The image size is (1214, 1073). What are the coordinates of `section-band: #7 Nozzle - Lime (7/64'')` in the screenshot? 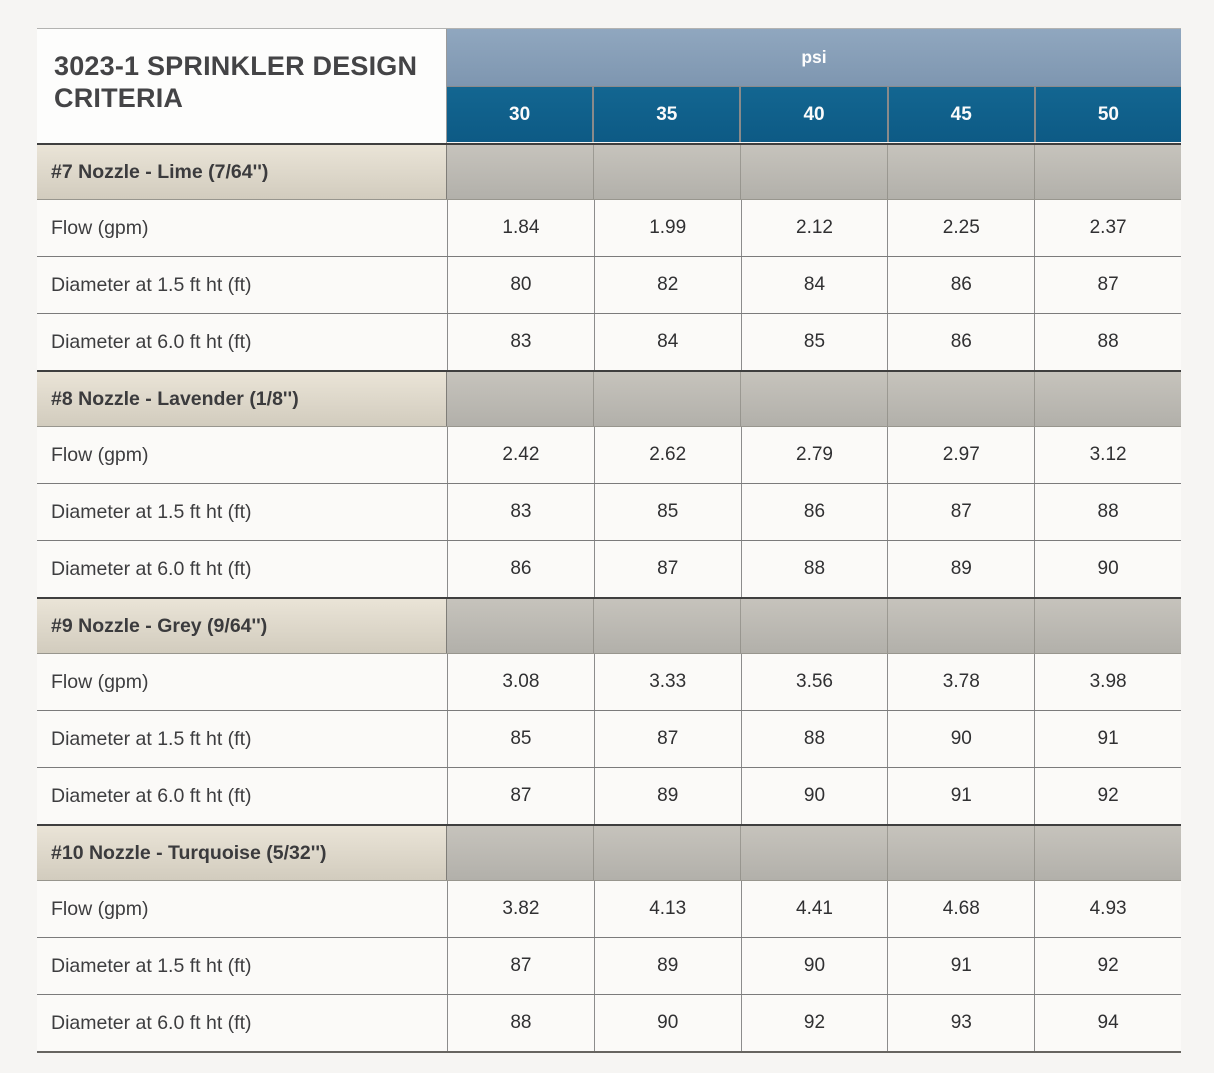 It's located at (609, 172).